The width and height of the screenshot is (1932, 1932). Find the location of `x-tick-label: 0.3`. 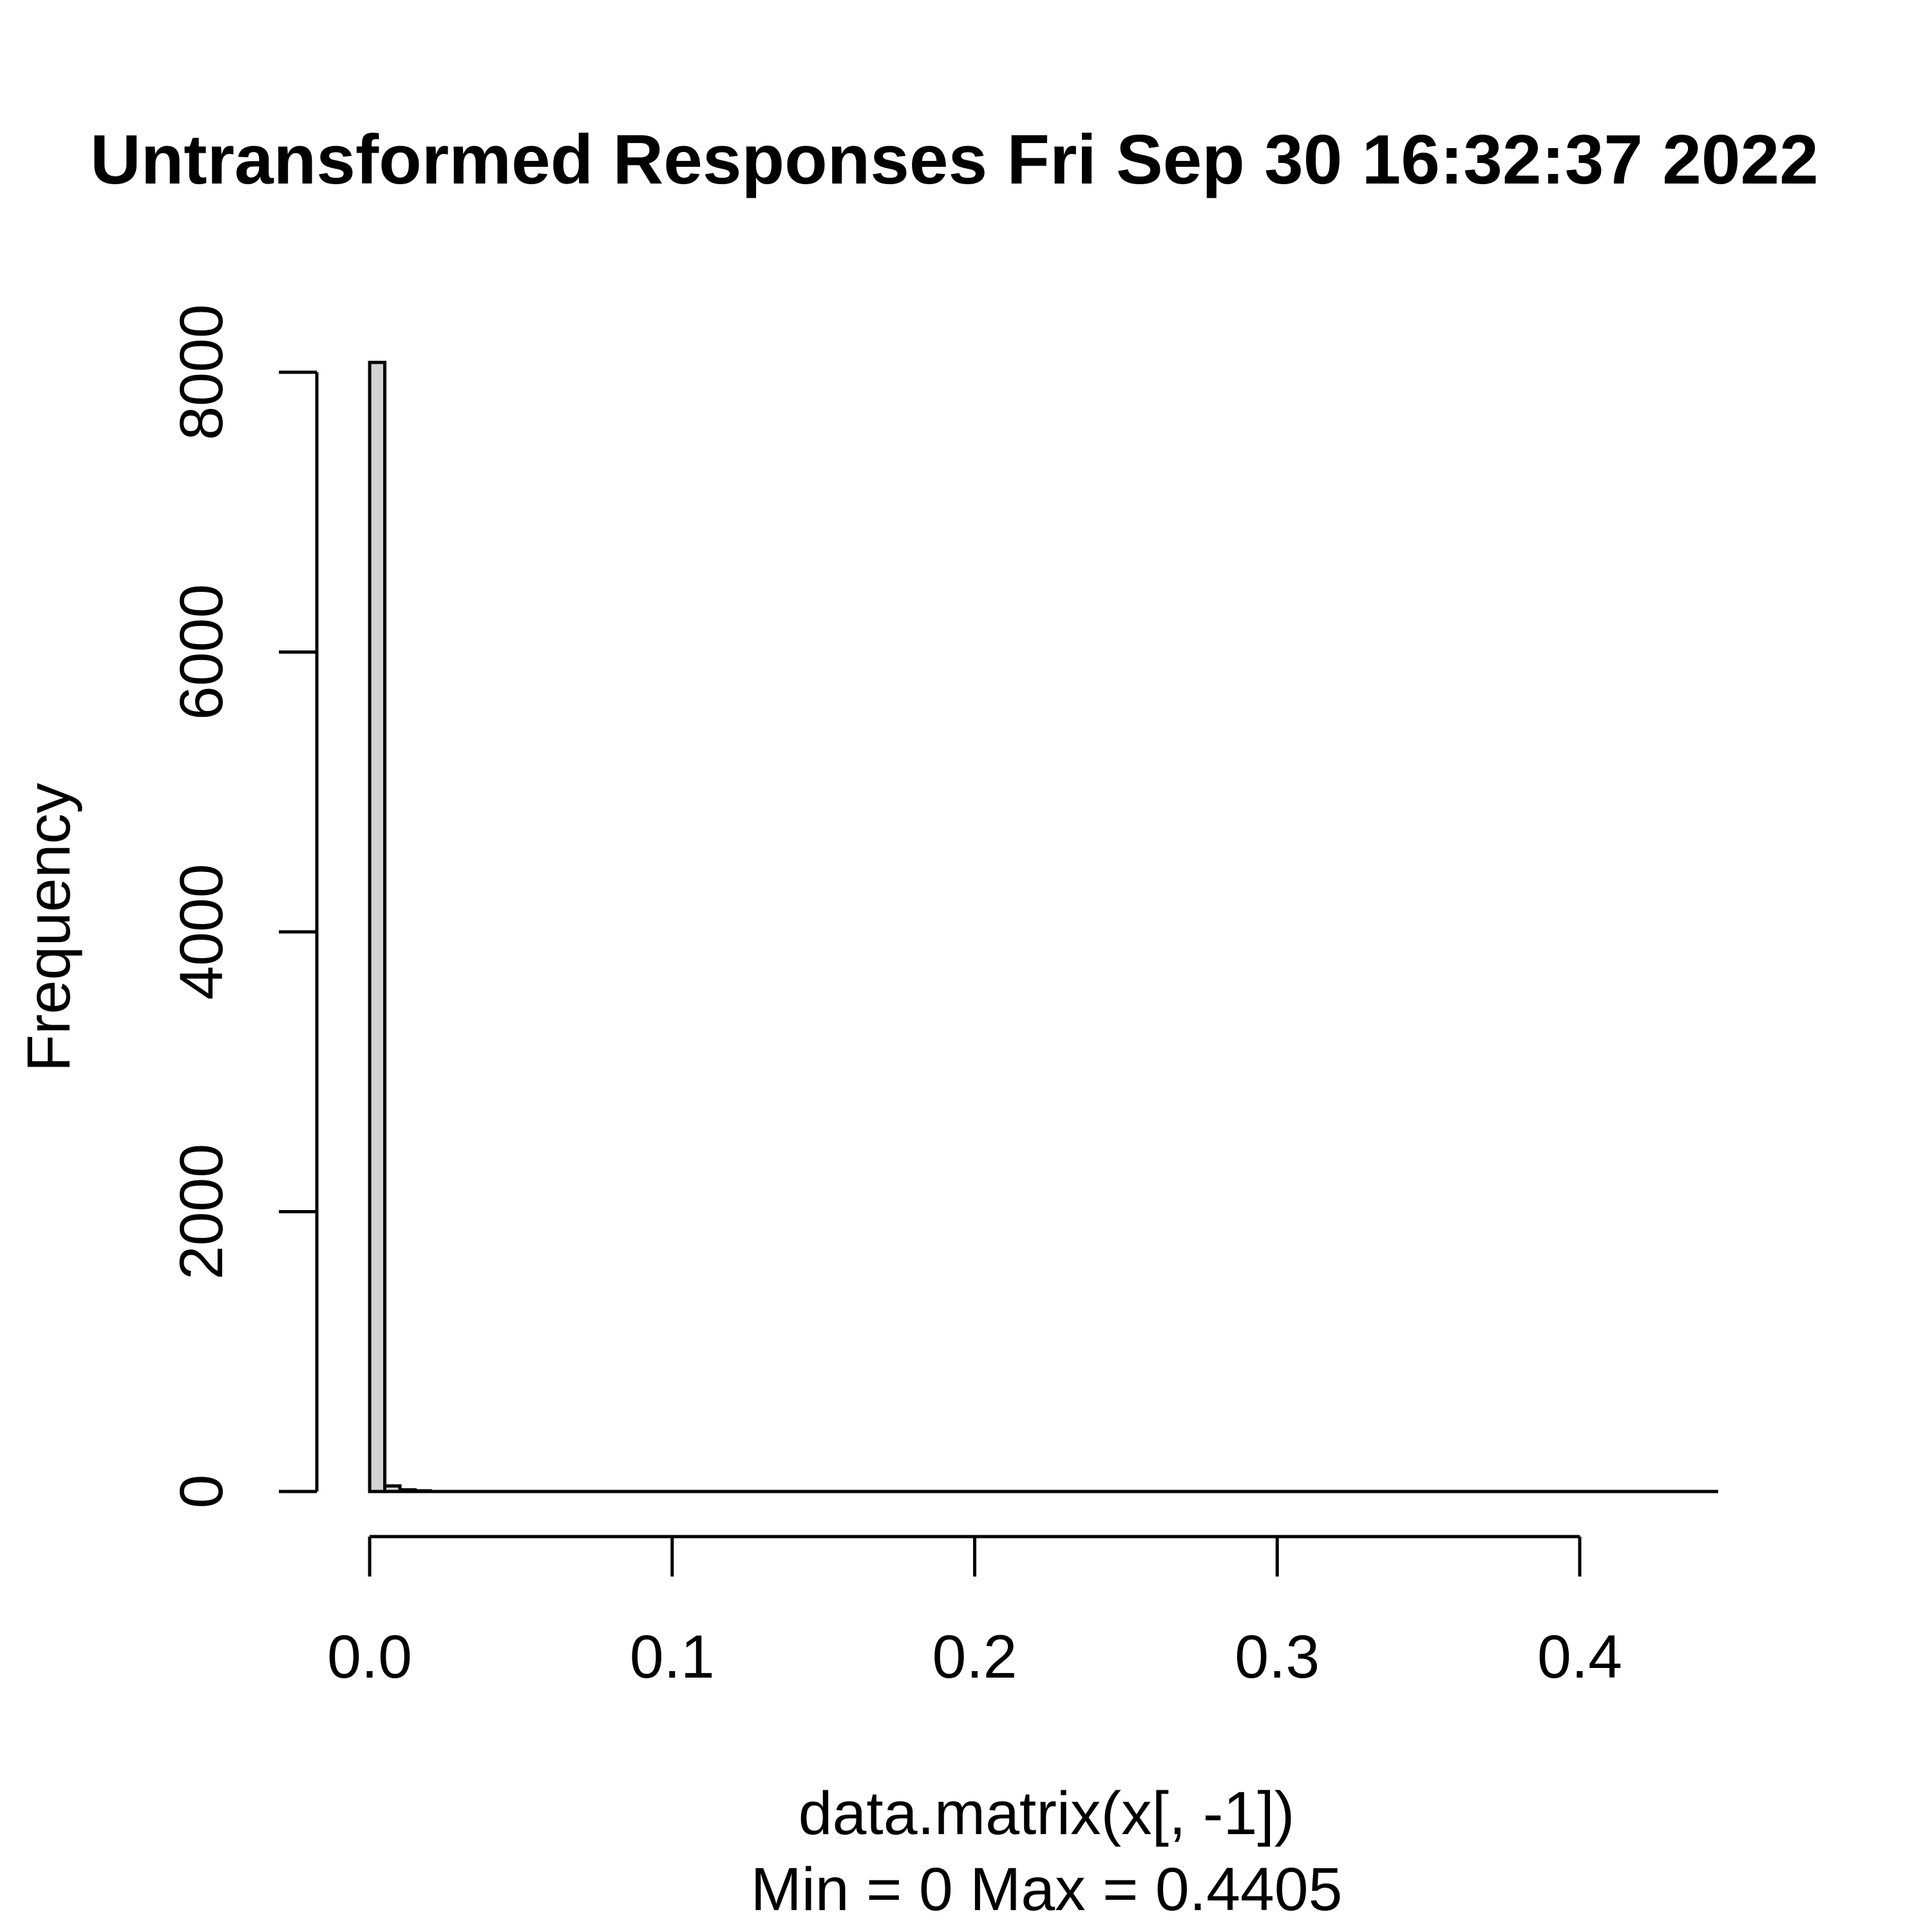

x-tick-label: 0.3 is located at coordinates (1277, 1657).